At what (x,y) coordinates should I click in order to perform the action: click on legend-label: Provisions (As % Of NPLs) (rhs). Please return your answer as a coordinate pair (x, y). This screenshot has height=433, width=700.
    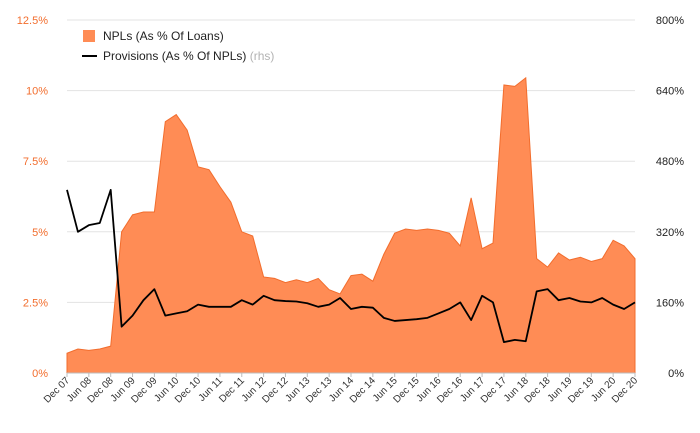
    Looking at the image, I should click on (188, 56).